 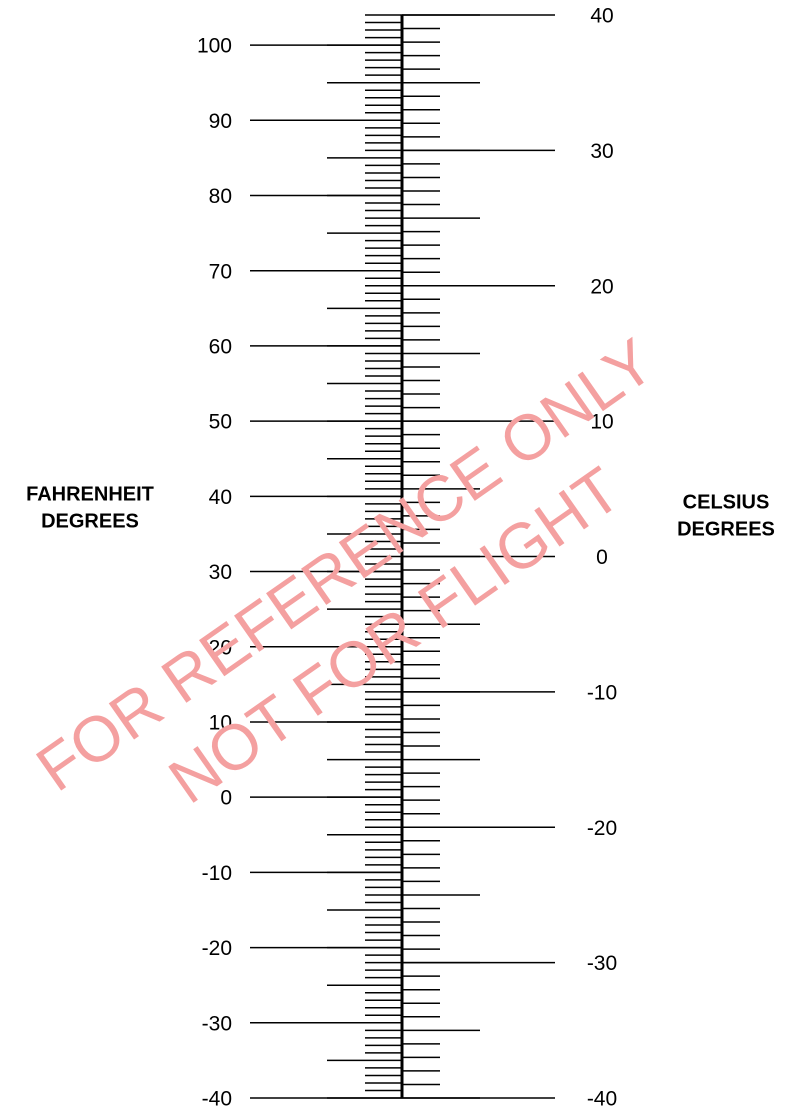 I want to click on y-tick-label: 10, so click(x=220, y=723).